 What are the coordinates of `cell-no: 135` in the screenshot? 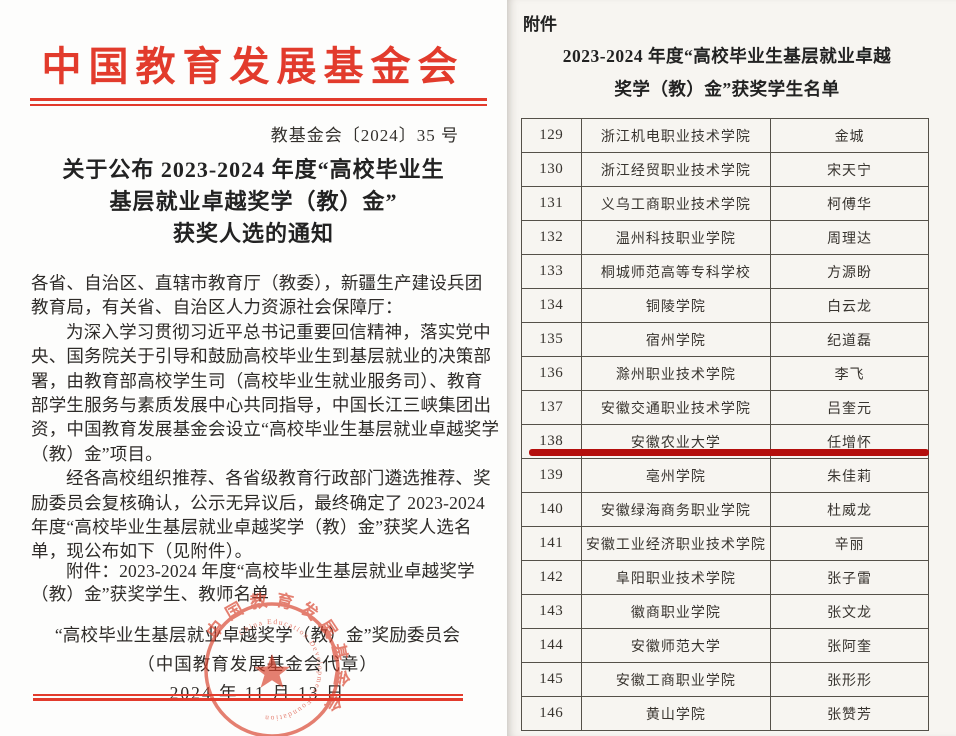 It's located at (552, 340).